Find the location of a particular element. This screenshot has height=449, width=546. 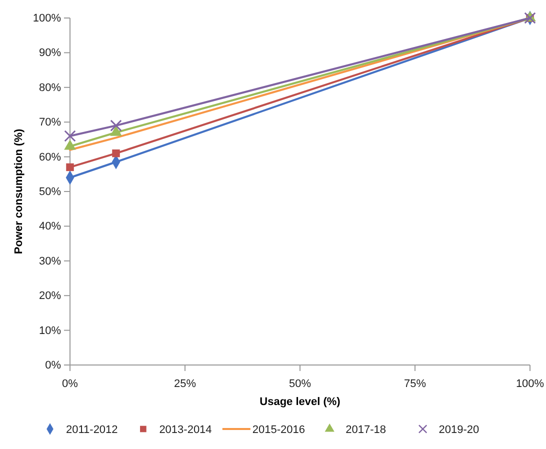

y-tick-label: 90% is located at coordinates (50, 53).